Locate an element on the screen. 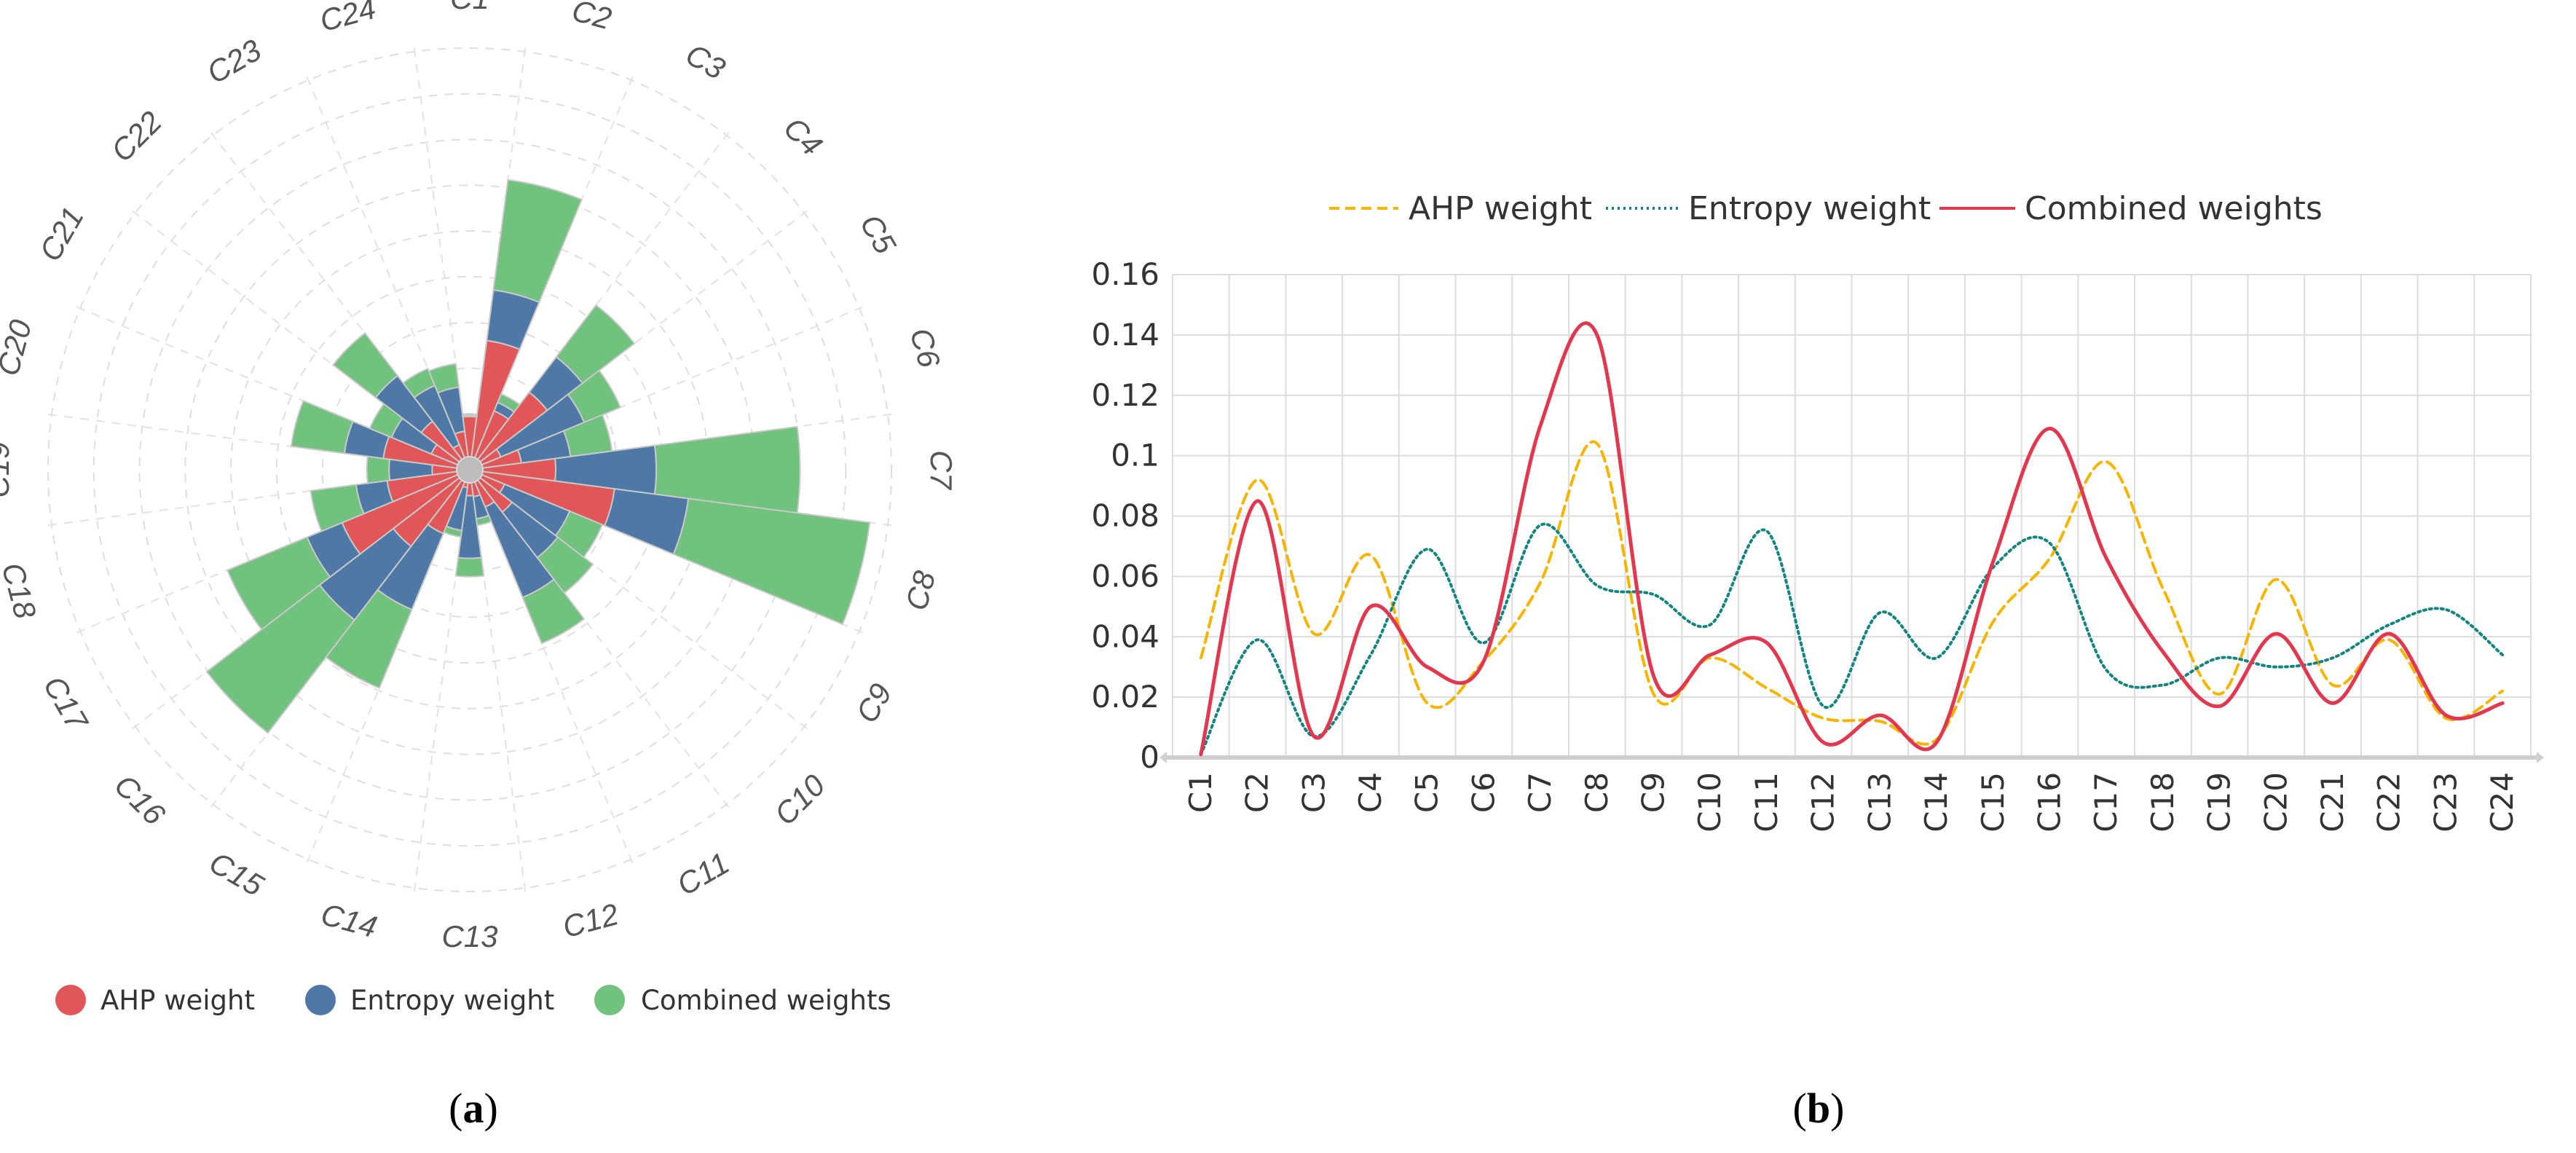 The image size is (2576, 1153). panel-label-b: (b) is located at coordinates (1819, 1108).